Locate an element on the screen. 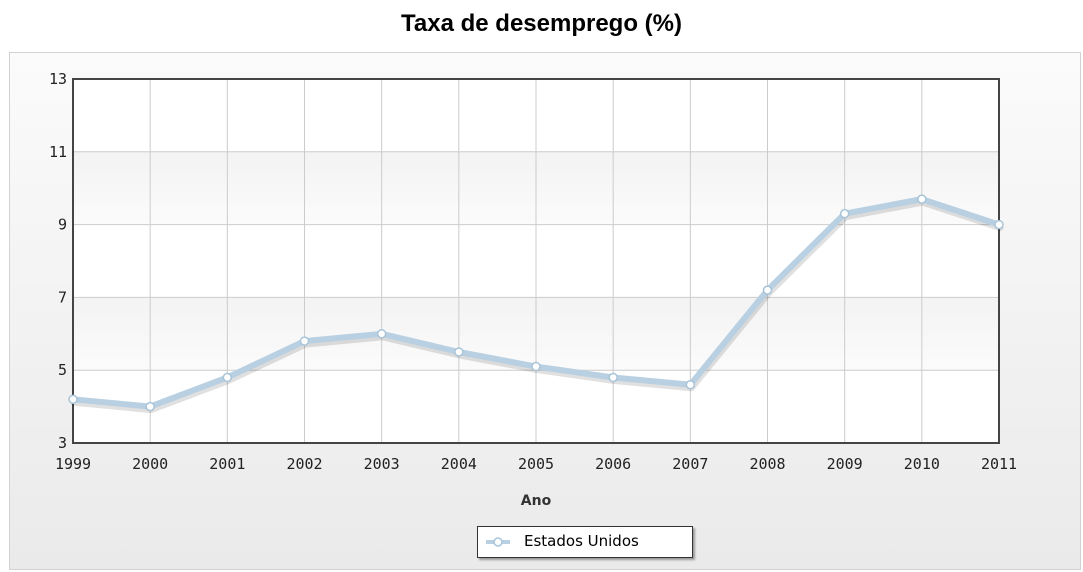  y-tick-label: 5 is located at coordinates (62, 370).